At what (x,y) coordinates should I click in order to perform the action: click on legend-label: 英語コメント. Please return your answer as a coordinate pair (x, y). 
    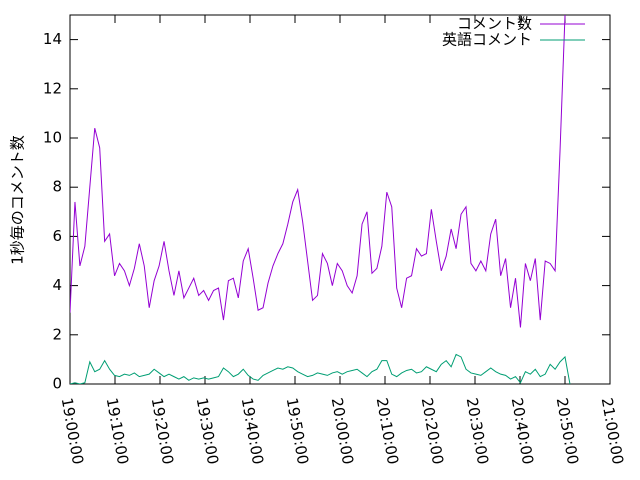
    Looking at the image, I should click on (487, 40).